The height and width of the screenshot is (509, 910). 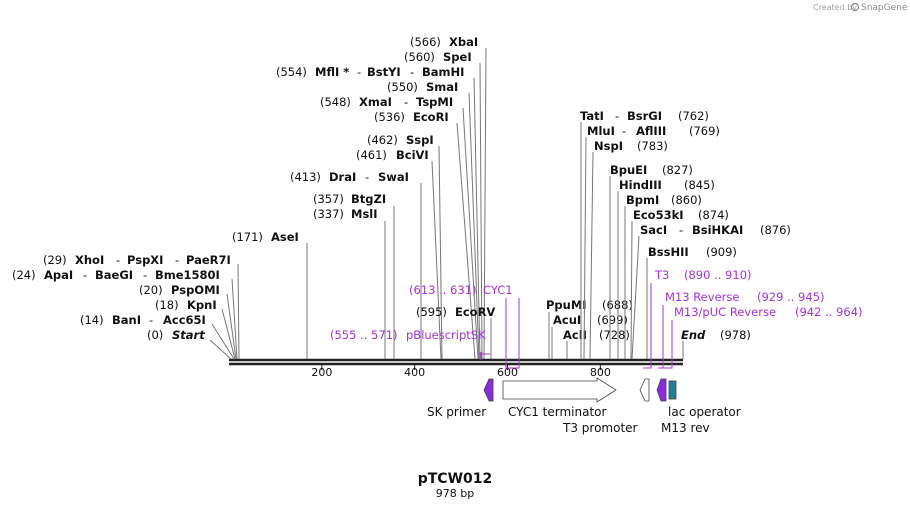 What do you see at coordinates (92, 320) in the screenshot?
I see `site-banI-position: (14)` at bounding box center [92, 320].